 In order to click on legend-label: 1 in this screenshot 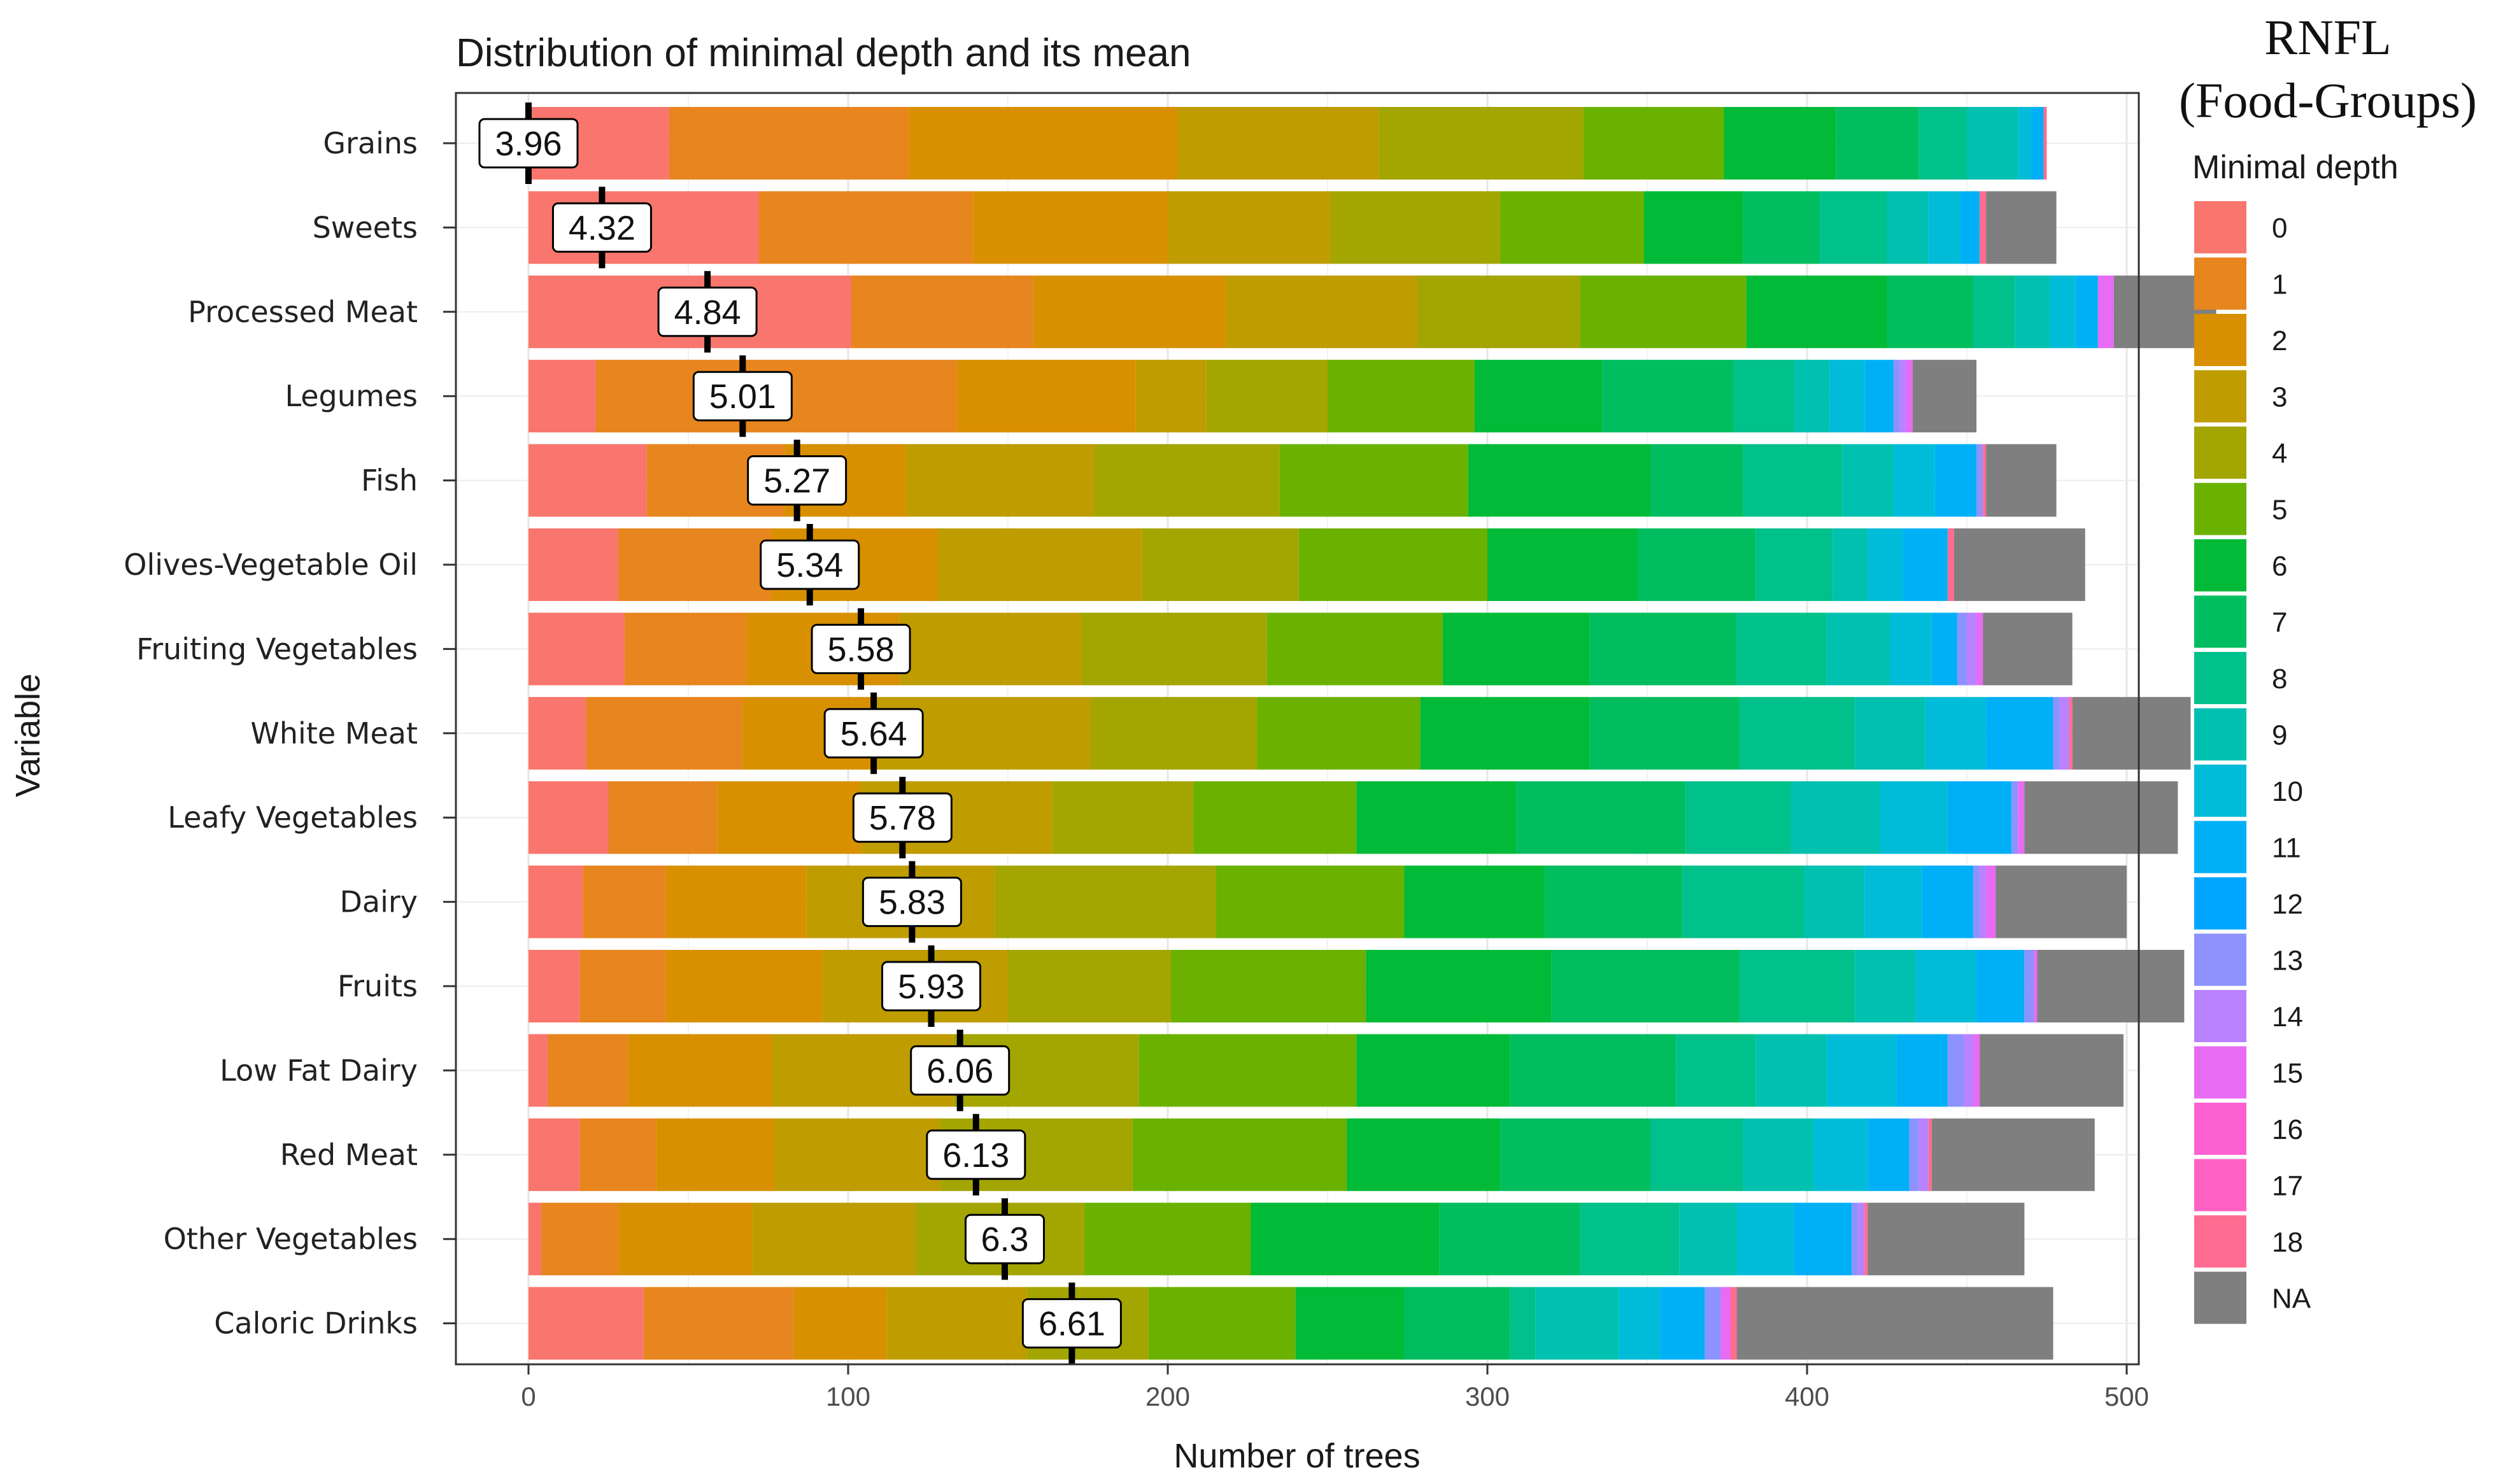, I will do `click(2279, 284)`.